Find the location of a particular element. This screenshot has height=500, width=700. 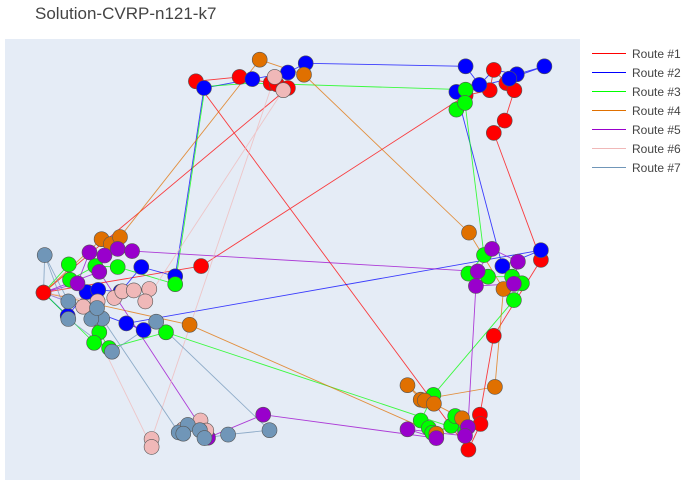

chart-title: Solution-CVRP-n121-k7 is located at coordinates (126, 13).